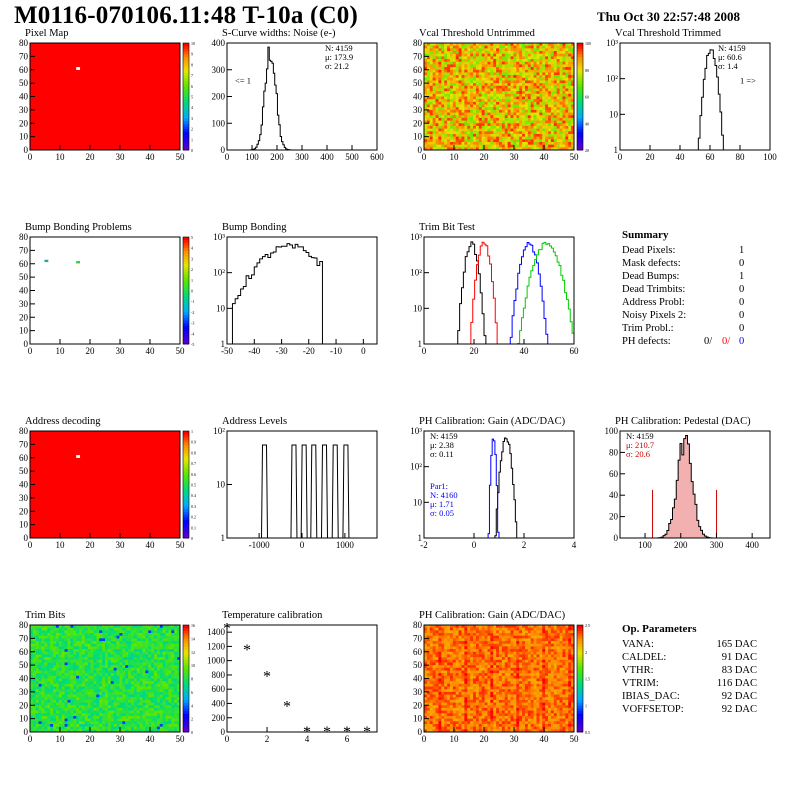 This screenshot has height=800, width=796. What do you see at coordinates (192, 269) in the screenshot?
I see `palette-tick-label: 2` at bounding box center [192, 269].